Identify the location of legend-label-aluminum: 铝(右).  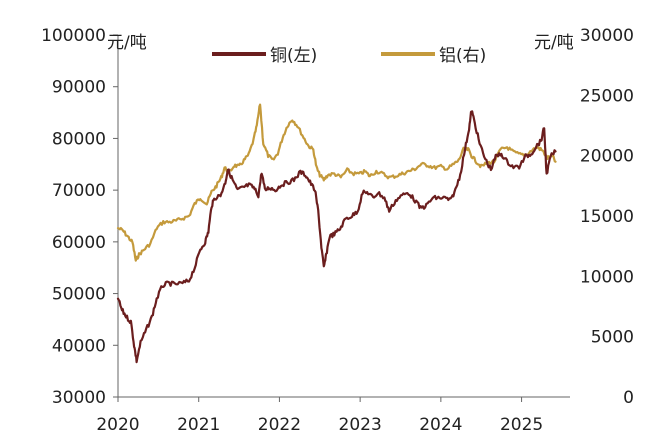
(462, 56).